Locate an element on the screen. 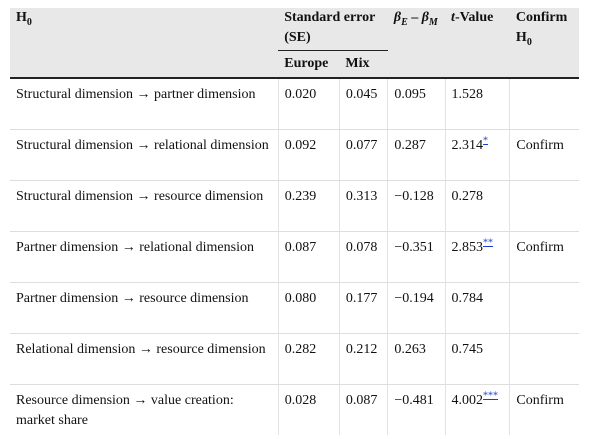 The height and width of the screenshot is (439, 590). se-europe-cell: 0.282 is located at coordinates (308, 359).